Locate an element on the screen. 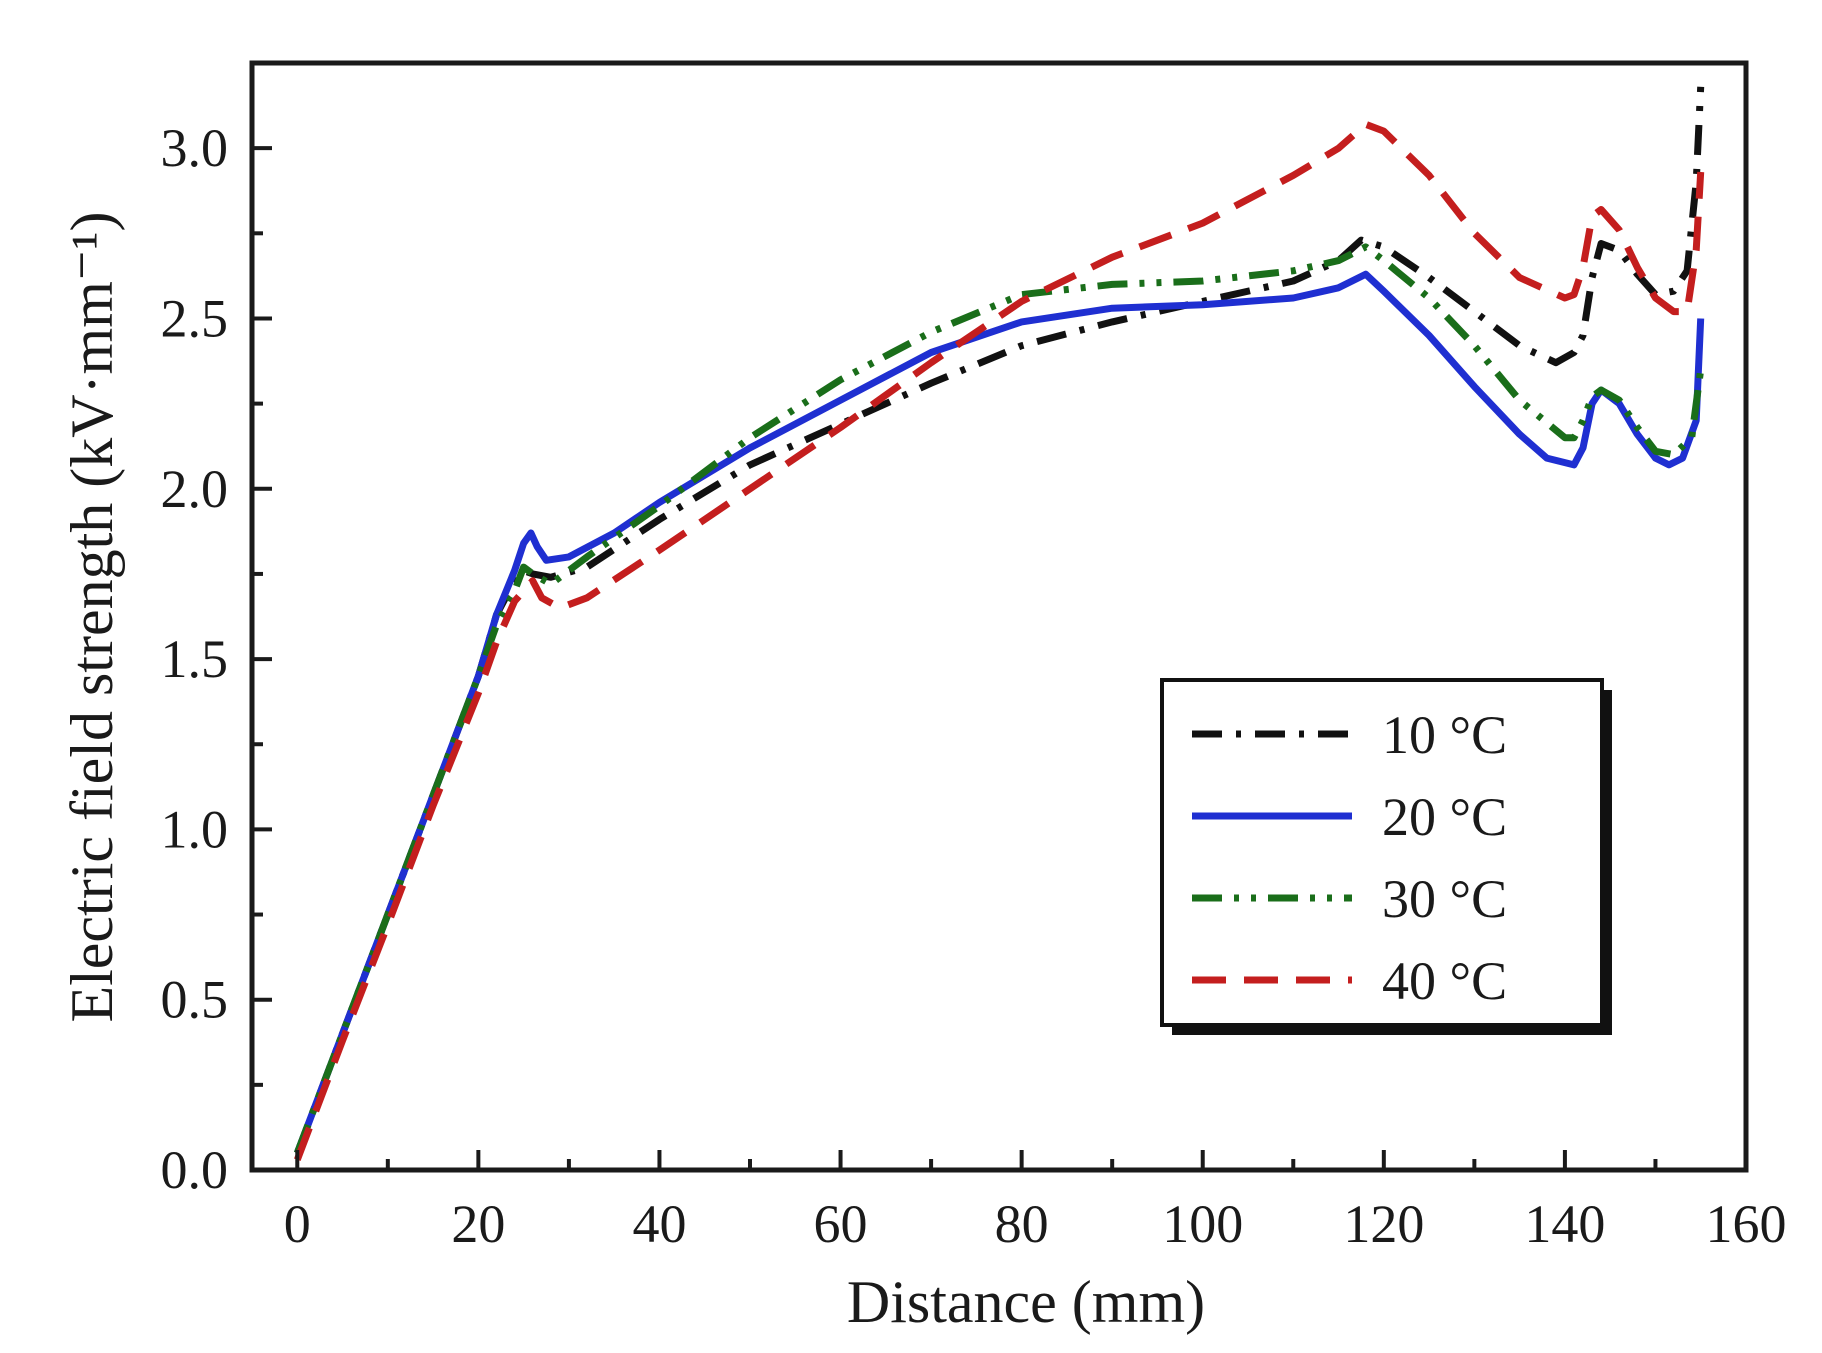 Image resolution: width=1822 pixels, height=1353 pixels. y-axis-title: Electric field strength (kV·mm⁻¹) is located at coordinates (92, 616).